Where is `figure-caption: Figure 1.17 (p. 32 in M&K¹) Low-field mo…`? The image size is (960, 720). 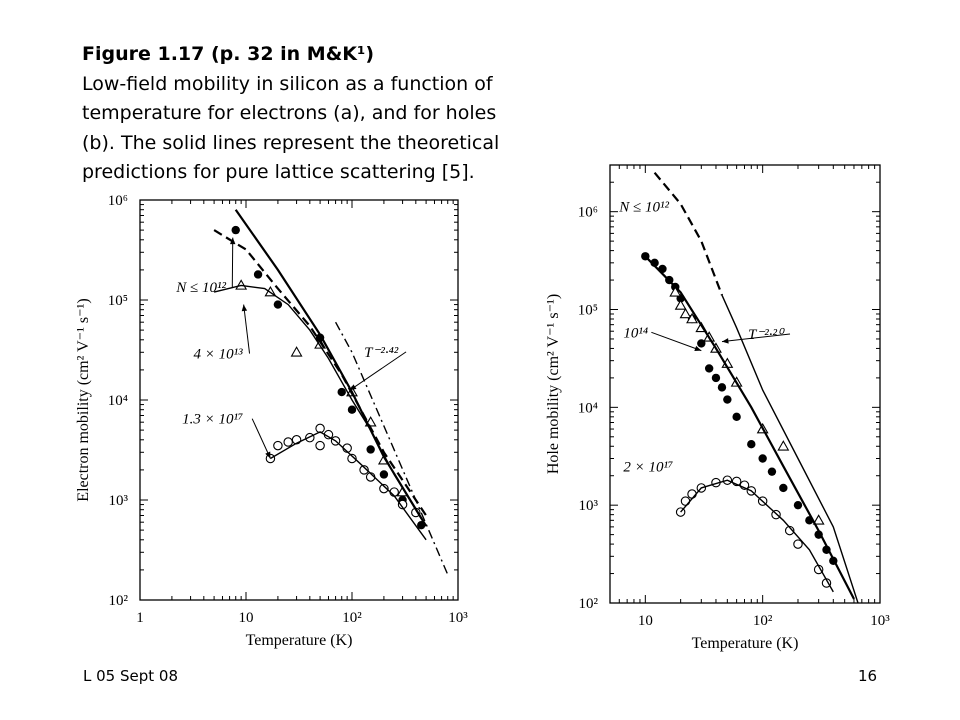 figure-caption: Figure 1.17 (p. 32 in M&K¹) Low-field mo… is located at coordinates (342, 114).